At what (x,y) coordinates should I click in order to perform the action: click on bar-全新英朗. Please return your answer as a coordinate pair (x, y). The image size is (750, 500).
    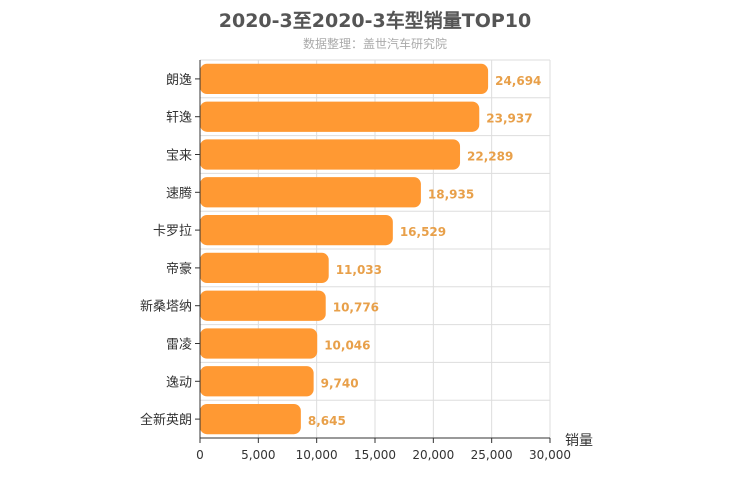
    Looking at the image, I should click on (250, 419).